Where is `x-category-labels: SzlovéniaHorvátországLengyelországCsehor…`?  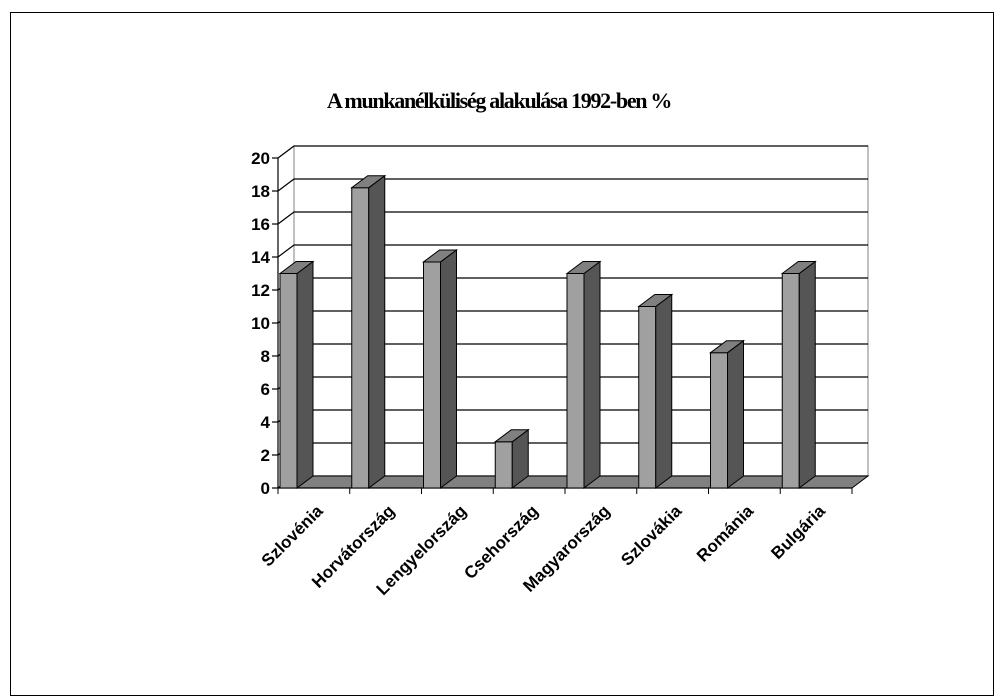 x-category-labels: SzlovéniaHorvátországLengyelországCsehor… is located at coordinates (544, 550).